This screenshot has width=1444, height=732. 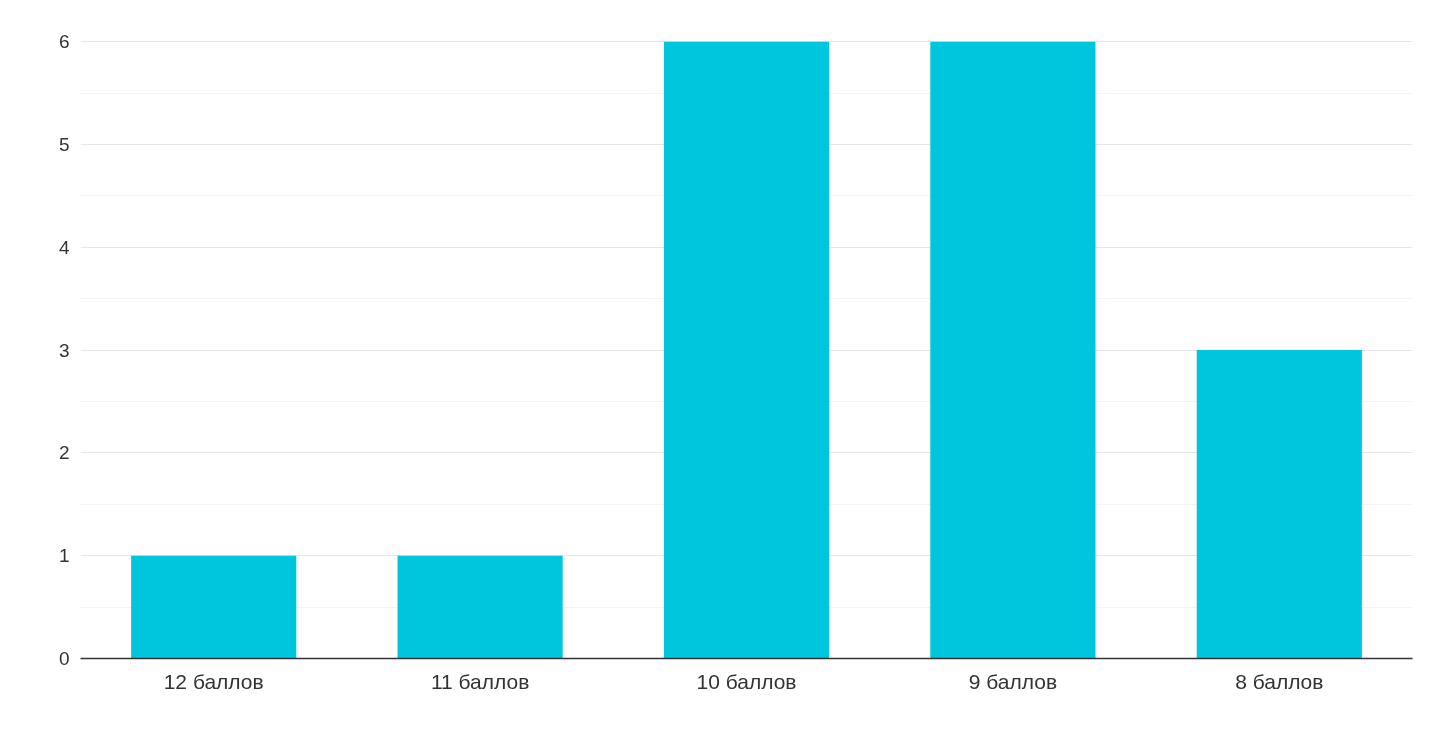 I want to click on y-tick-label: 3, so click(x=64, y=350).